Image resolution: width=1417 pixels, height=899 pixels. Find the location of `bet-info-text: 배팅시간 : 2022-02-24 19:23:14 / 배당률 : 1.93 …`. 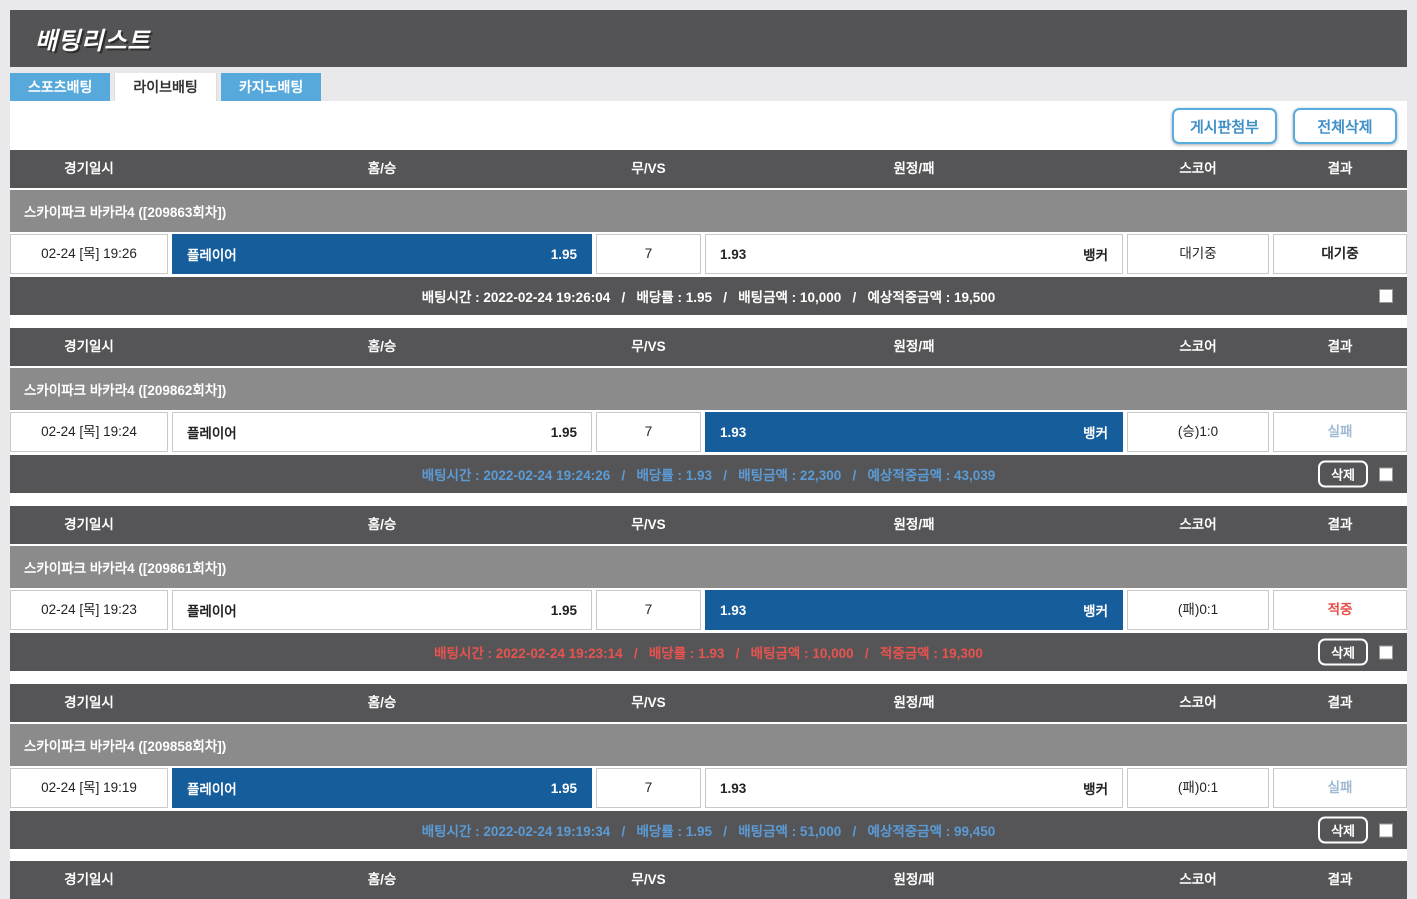

bet-info-text: 배팅시간 : 2022-02-24 19:23:14 / 배당률 : 1.93 … is located at coordinates (708, 653).